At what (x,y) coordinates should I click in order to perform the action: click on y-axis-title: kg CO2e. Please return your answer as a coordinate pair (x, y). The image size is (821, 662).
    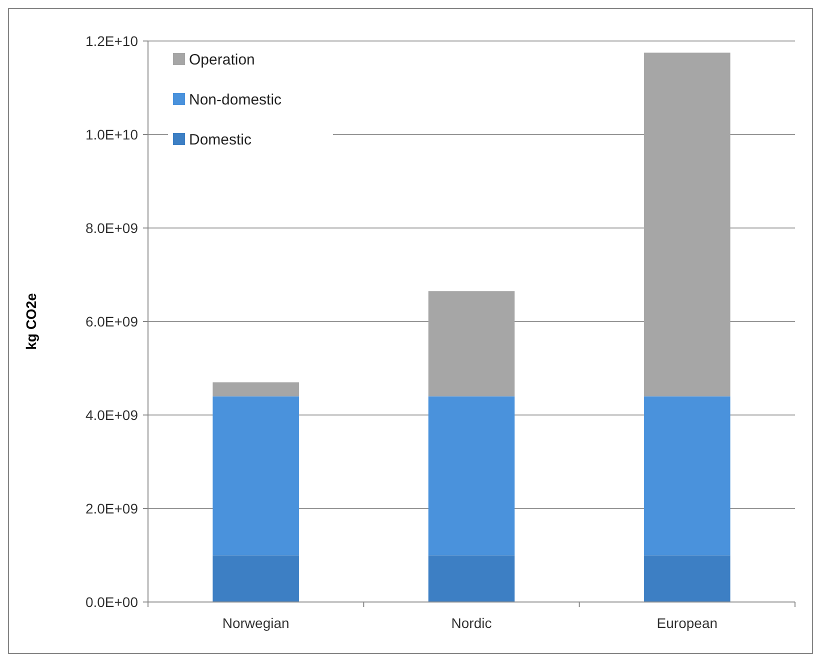
    Looking at the image, I should click on (31, 321).